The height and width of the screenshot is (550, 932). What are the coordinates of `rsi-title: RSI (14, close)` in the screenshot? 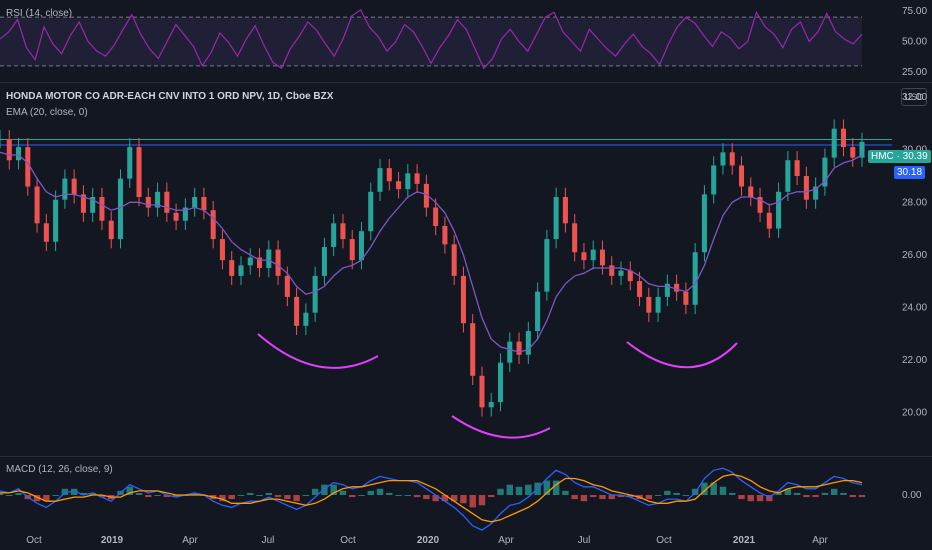 It's located at (39, 13).